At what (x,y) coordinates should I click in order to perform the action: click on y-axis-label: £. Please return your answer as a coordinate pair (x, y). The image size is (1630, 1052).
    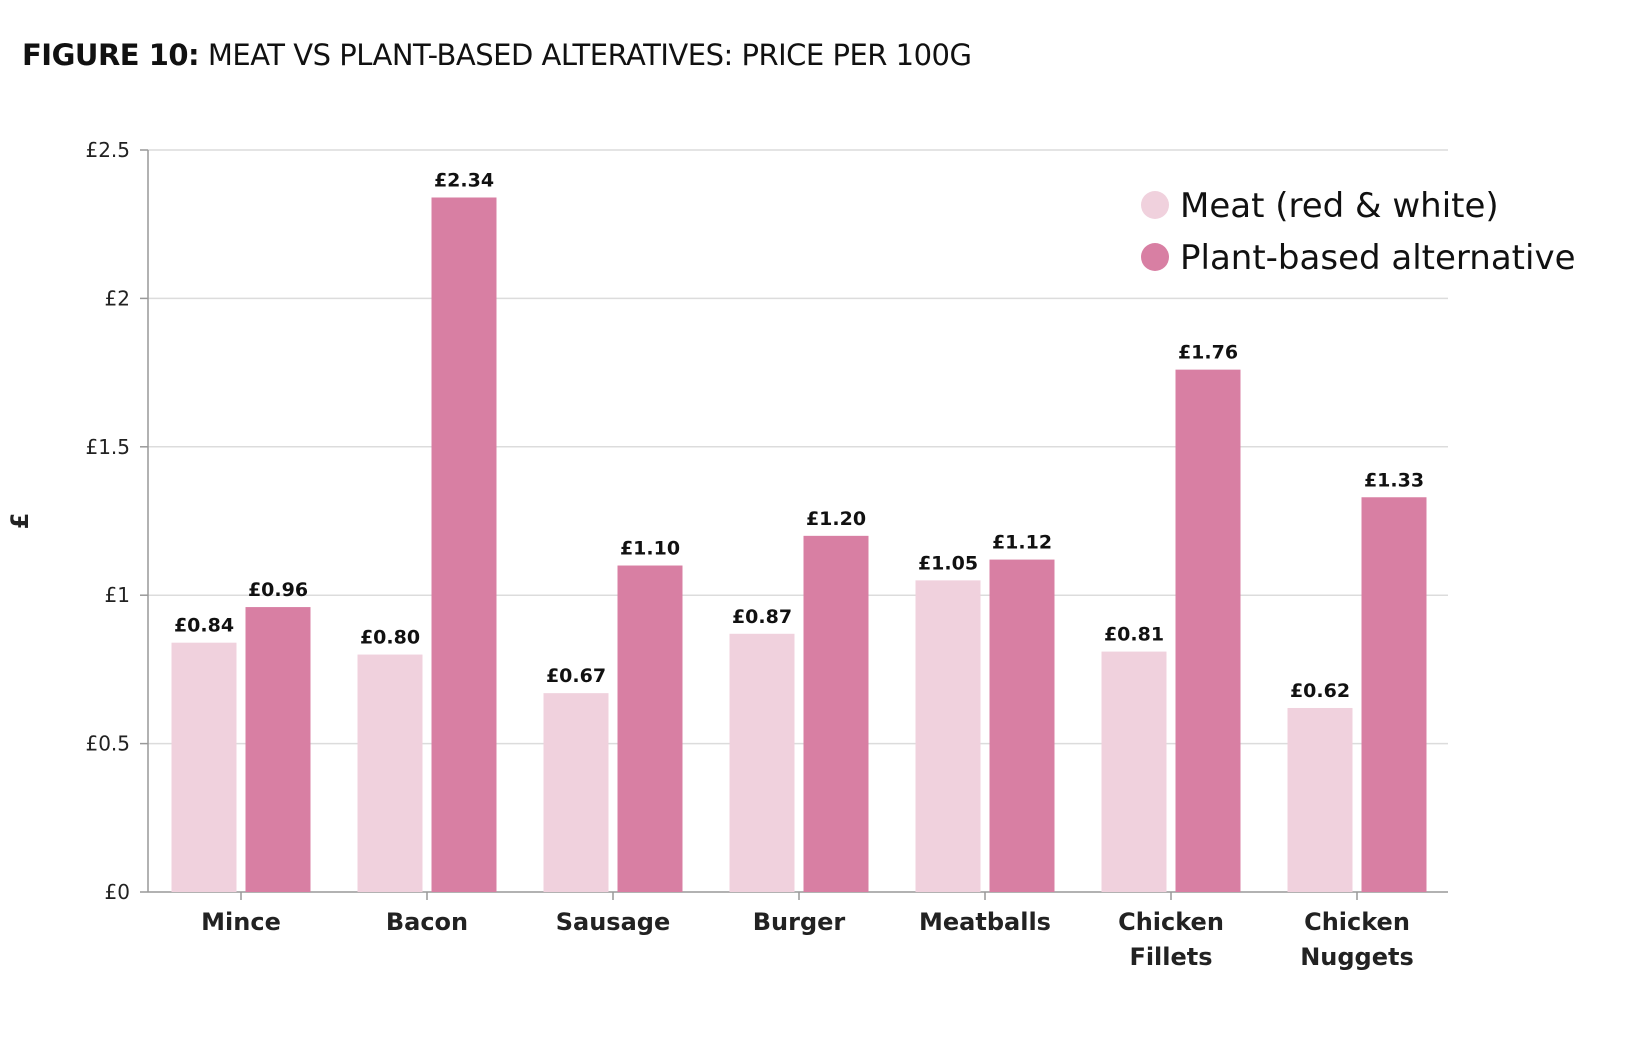
    Looking at the image, I should click on (20, 521).